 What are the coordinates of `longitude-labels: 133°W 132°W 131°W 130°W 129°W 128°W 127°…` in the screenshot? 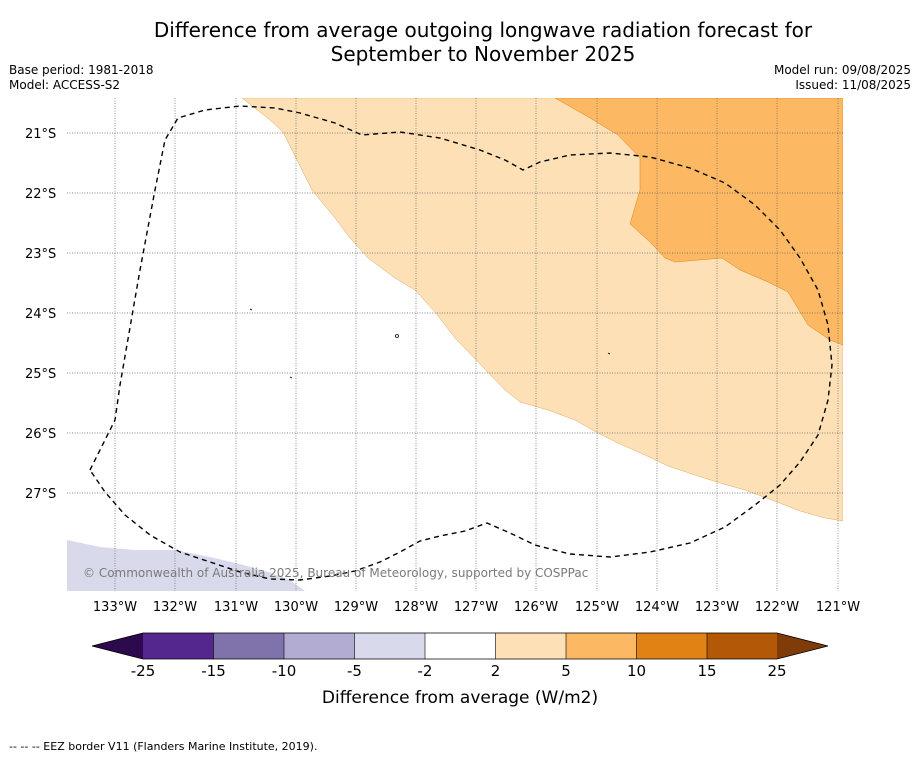 It's located at (476, 607).